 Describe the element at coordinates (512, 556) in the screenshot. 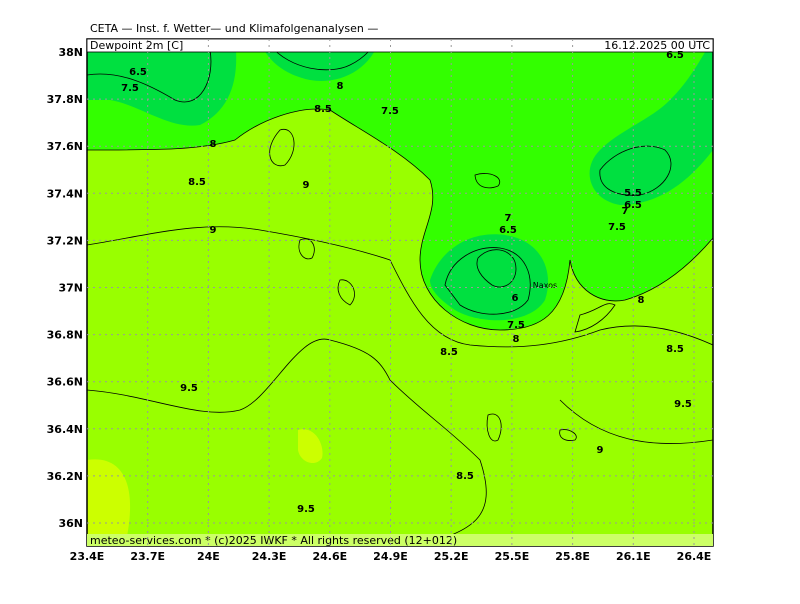

I see `lon-label: 25.5E` at that location.